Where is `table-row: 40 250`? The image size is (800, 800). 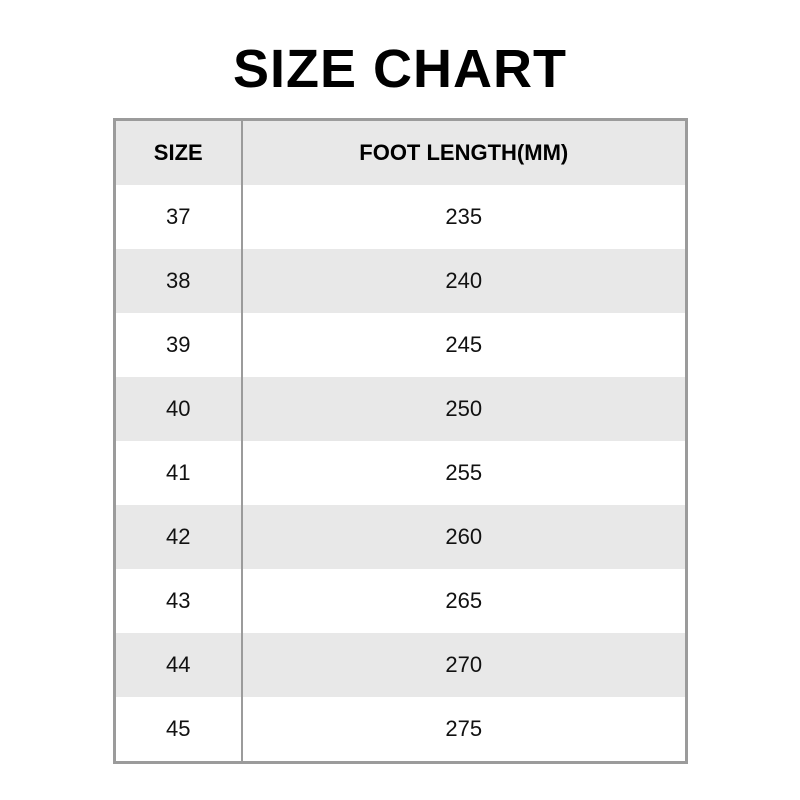
table-row: 40 250 is located at coordinates (400, 409).